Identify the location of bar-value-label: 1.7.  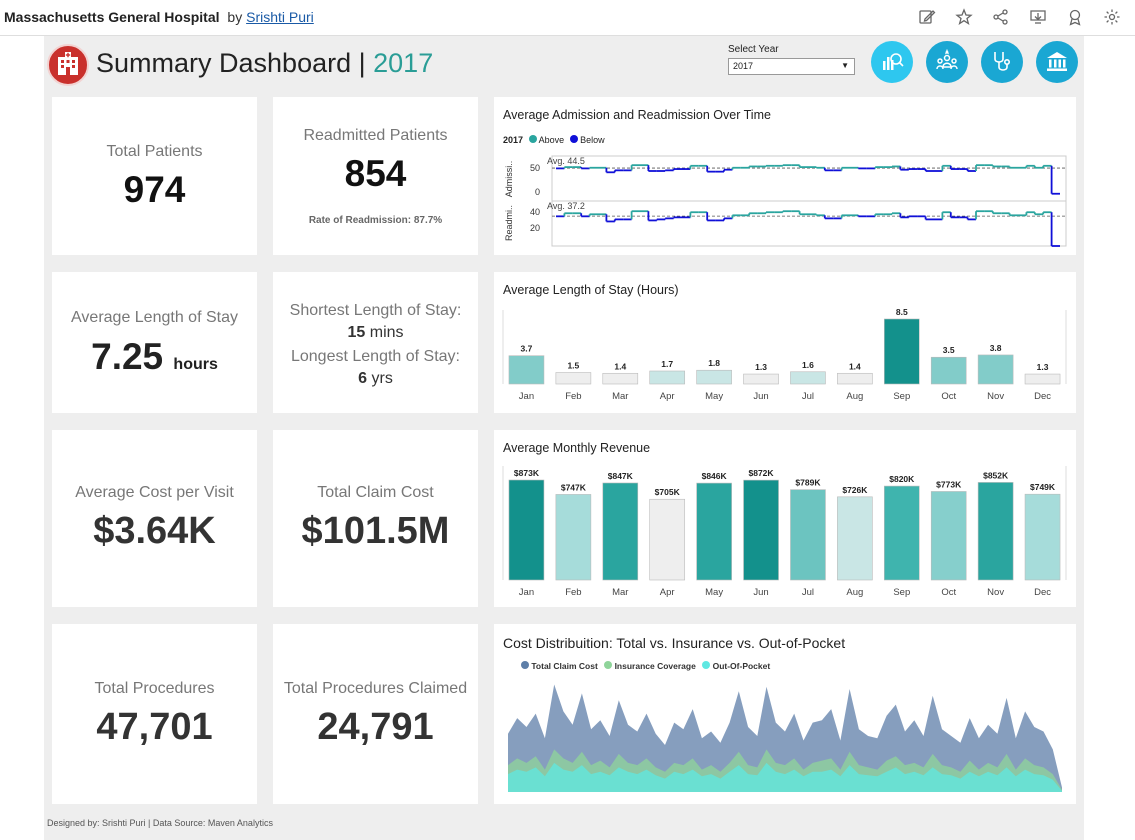
(667, 364).